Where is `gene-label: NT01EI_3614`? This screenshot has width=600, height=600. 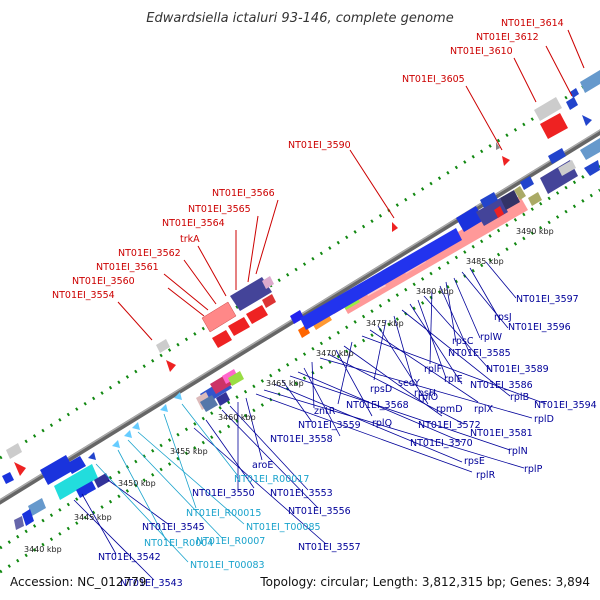 gene-label: NT01EI_3614 is located at coordinates (532, 23).